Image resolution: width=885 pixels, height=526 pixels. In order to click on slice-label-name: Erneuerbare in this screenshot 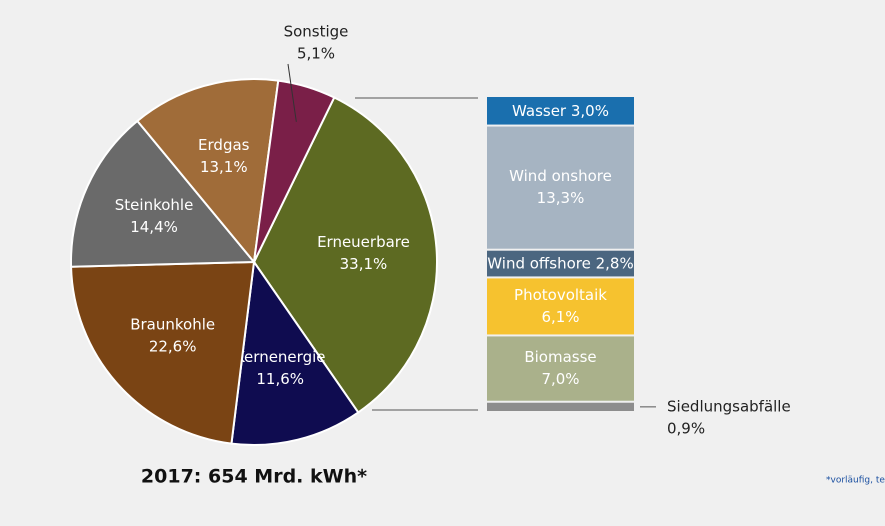, I will do `click(363, 242)`.